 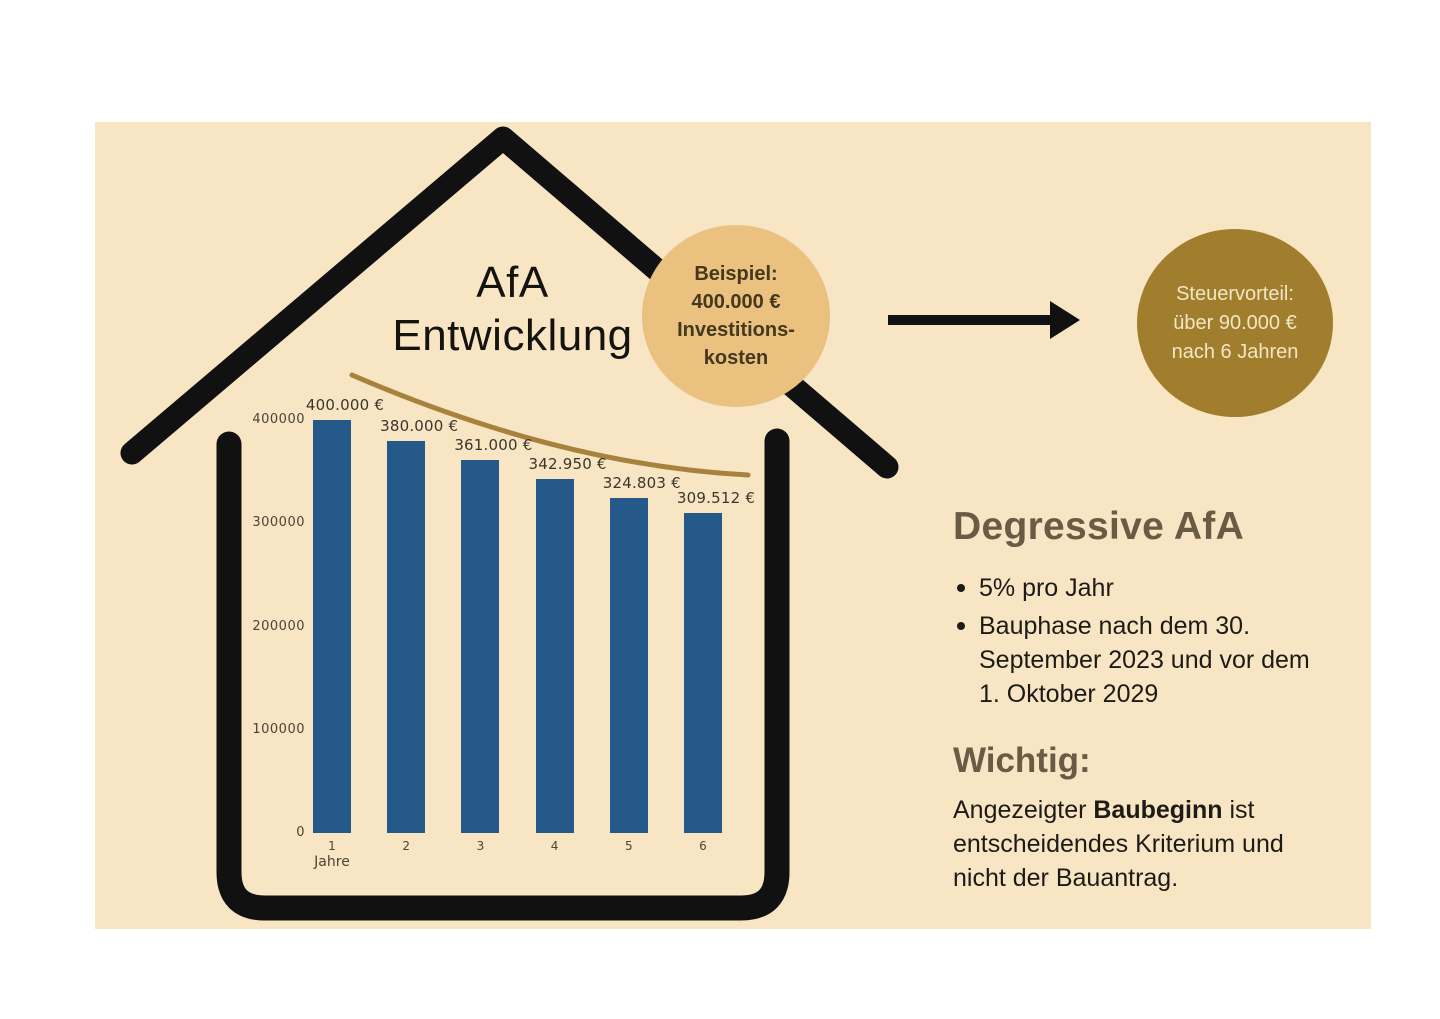 I want to click on bar-value-label: 342.950 €, so click(x=567, y=464).